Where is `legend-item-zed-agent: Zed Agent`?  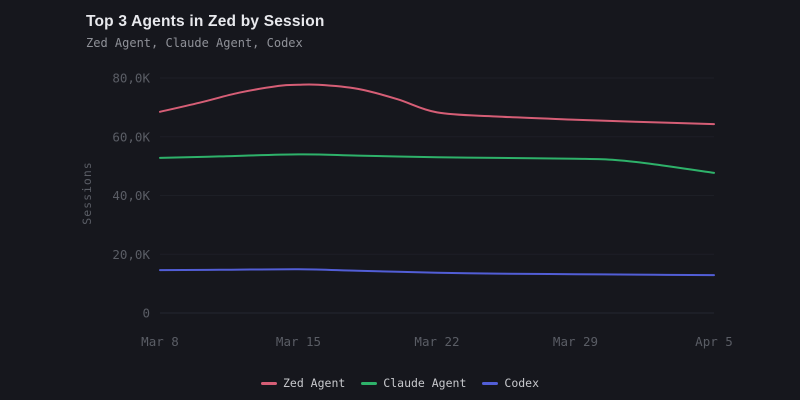
legend-item-zed-agent: Zed Agent is located at coordinates (303, 383).